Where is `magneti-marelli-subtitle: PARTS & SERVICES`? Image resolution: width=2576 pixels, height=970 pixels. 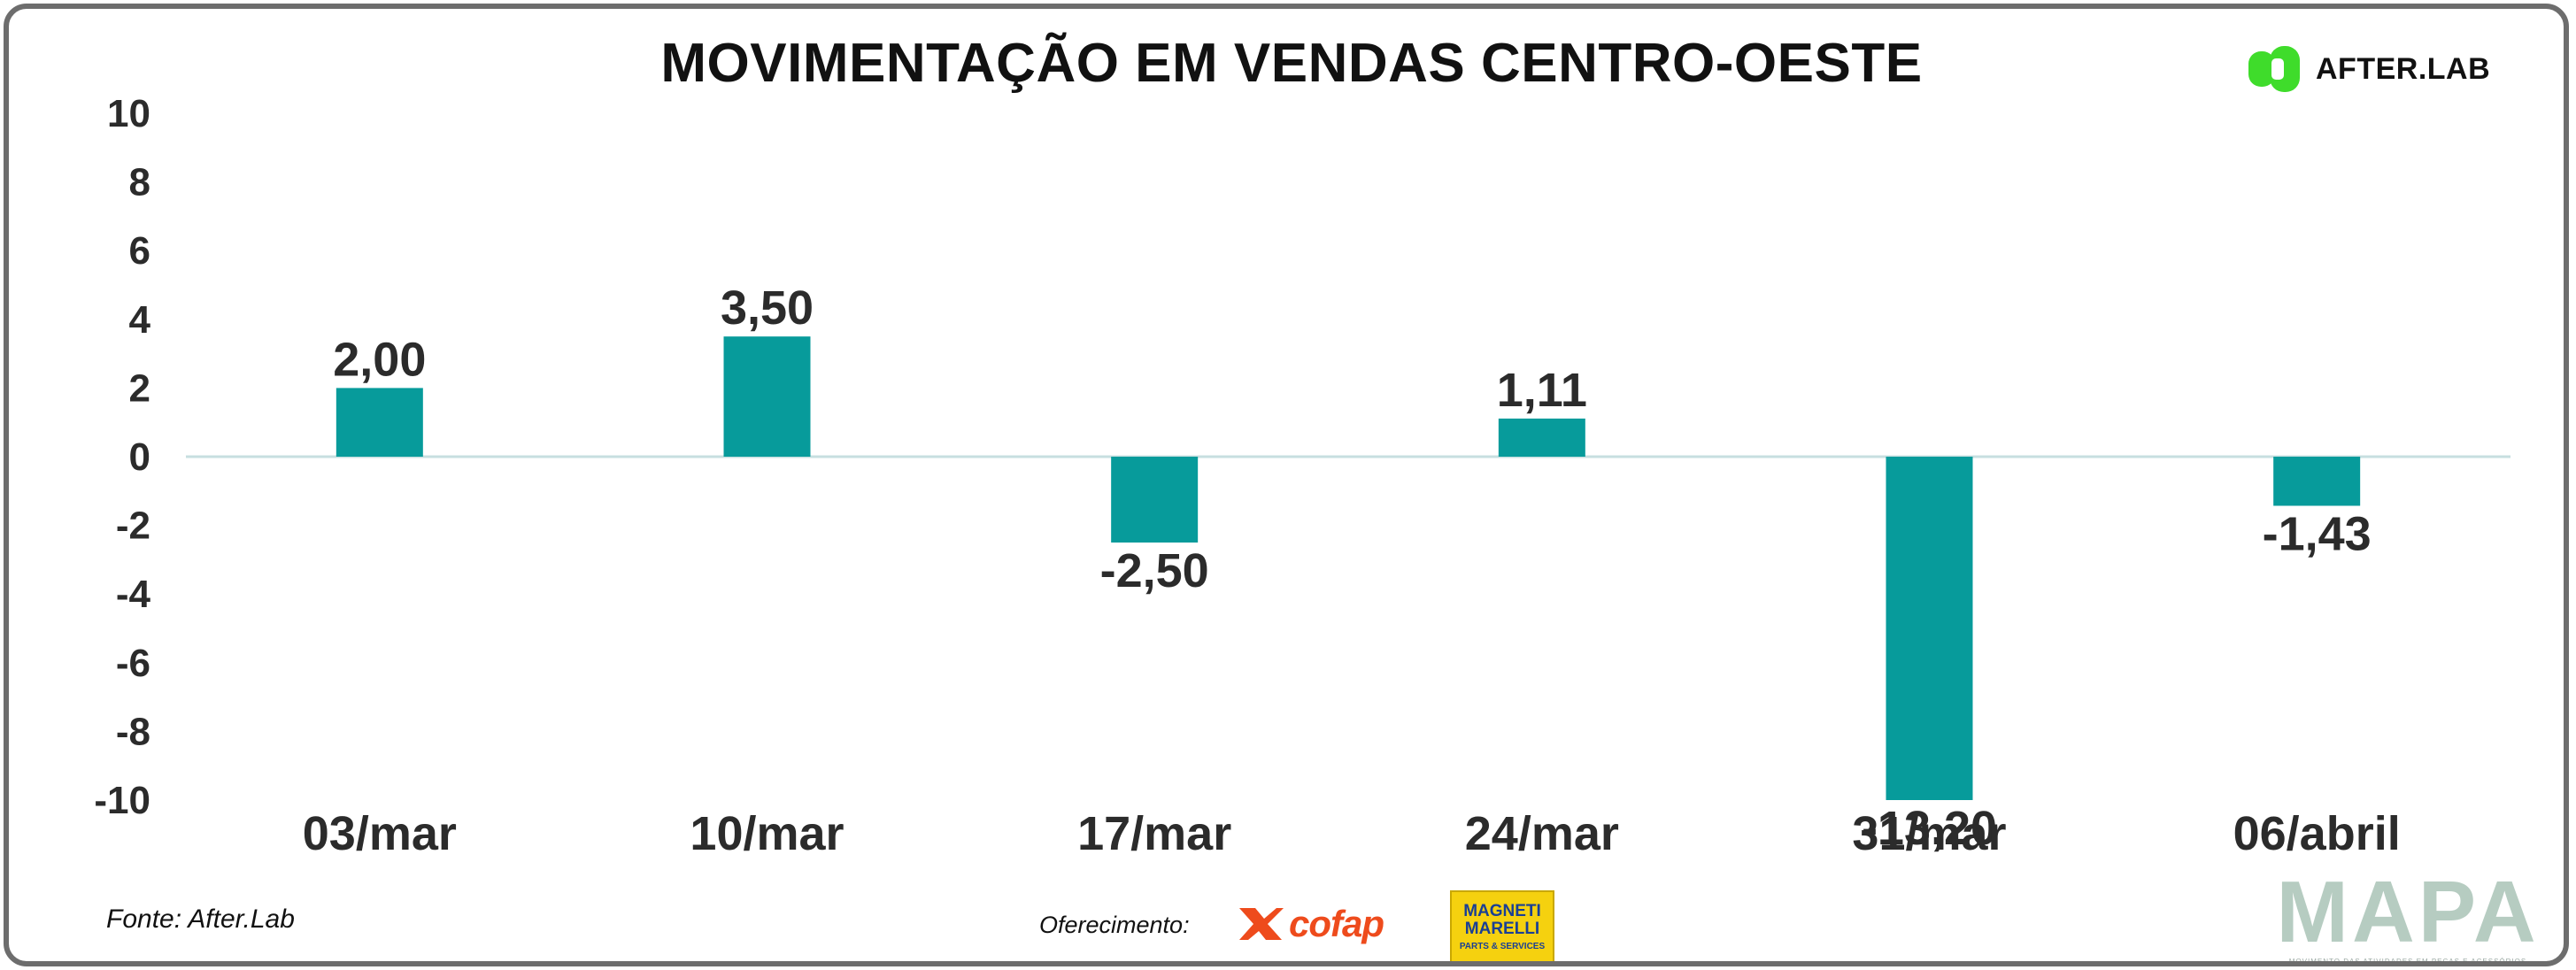
magneti-marelli-subtitle: PARTS & SERVICES is located at coordinates (1502, 946).